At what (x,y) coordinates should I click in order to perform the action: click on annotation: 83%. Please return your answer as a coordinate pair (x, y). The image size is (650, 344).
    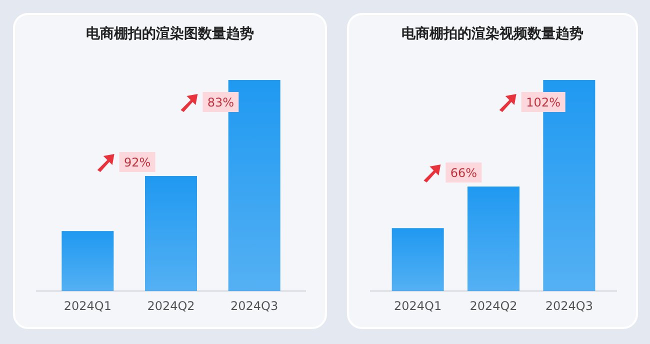
    Looking at the image, I should click on (220, 103).